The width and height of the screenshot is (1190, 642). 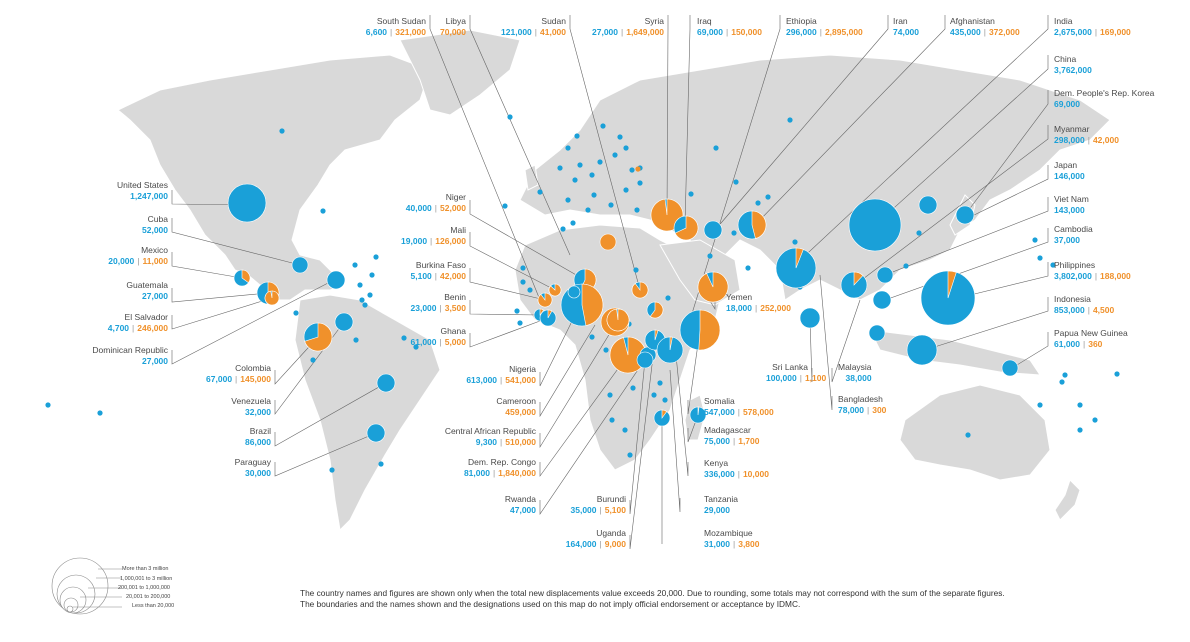 What do you see at coordinates (755, 474) in the screenshot?
I see `disaster-figure: 10,000` at bounding box center [755, 474].